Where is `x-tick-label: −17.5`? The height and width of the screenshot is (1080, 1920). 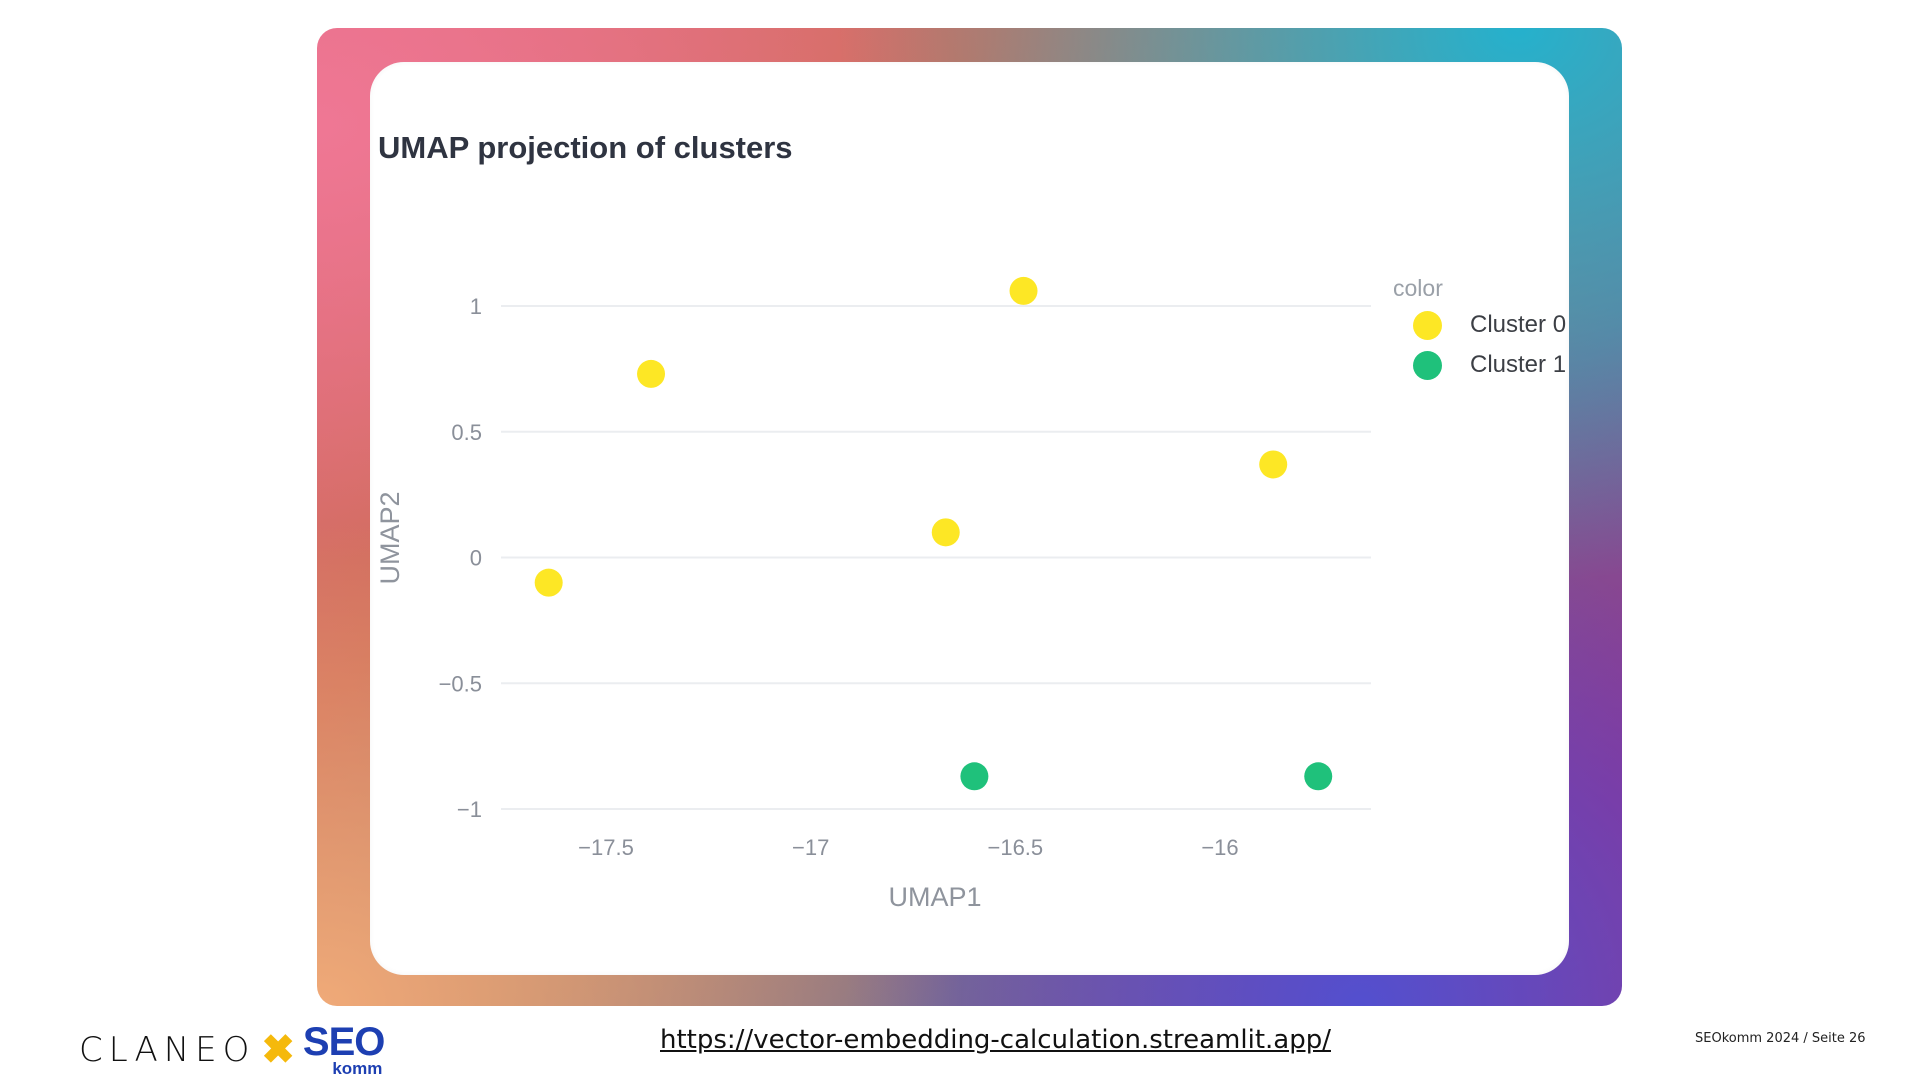
x-tick-label: −17.5 is located at coordinates (606, 847).